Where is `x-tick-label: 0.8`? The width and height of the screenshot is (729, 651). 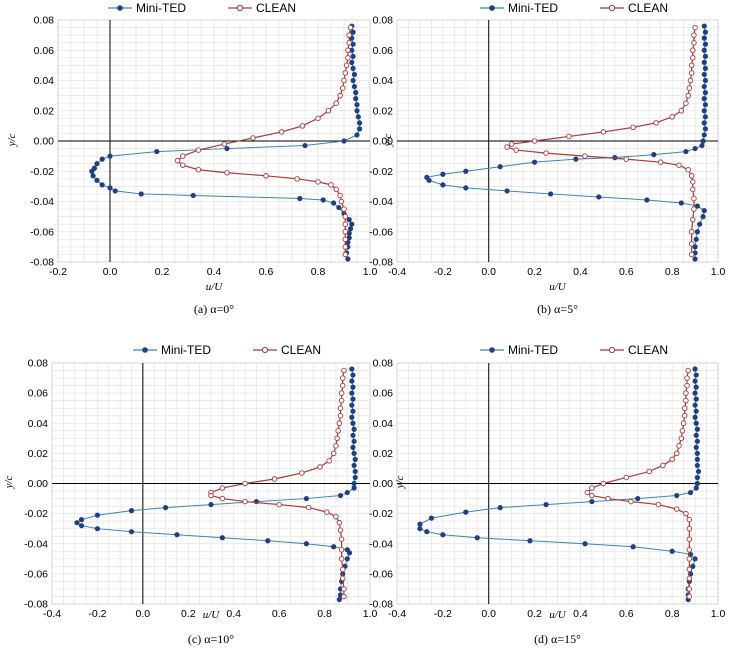
x-tick-label: 0.8 is located at coordinates (324, 614).